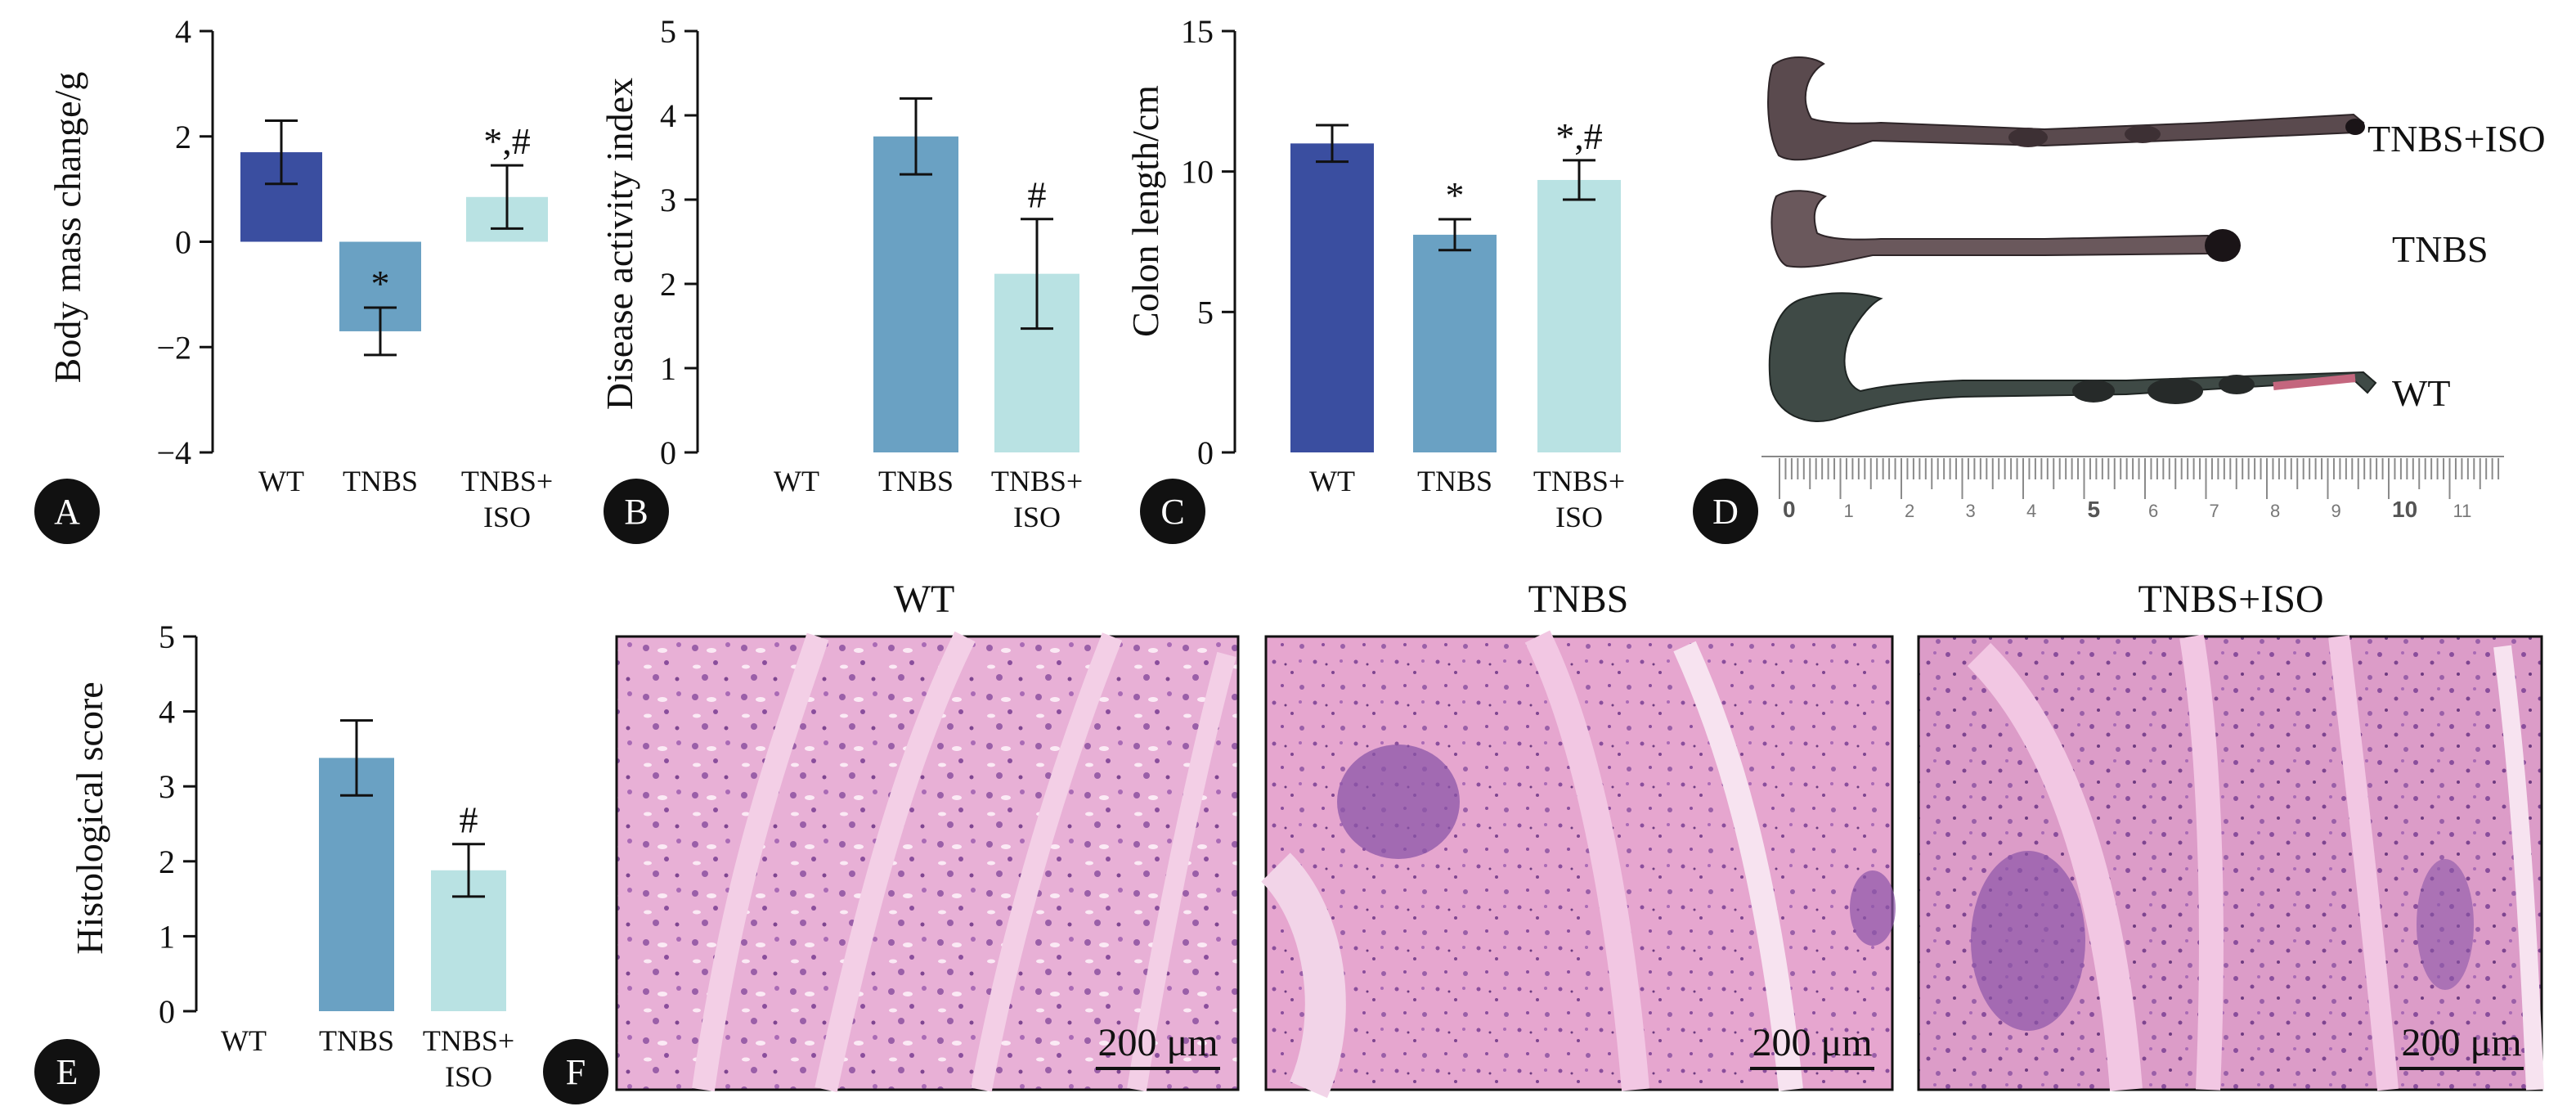 The height and width of the screenshot is (1111, 2576). I want to click on ruler-ticks, so click(2139, 478).